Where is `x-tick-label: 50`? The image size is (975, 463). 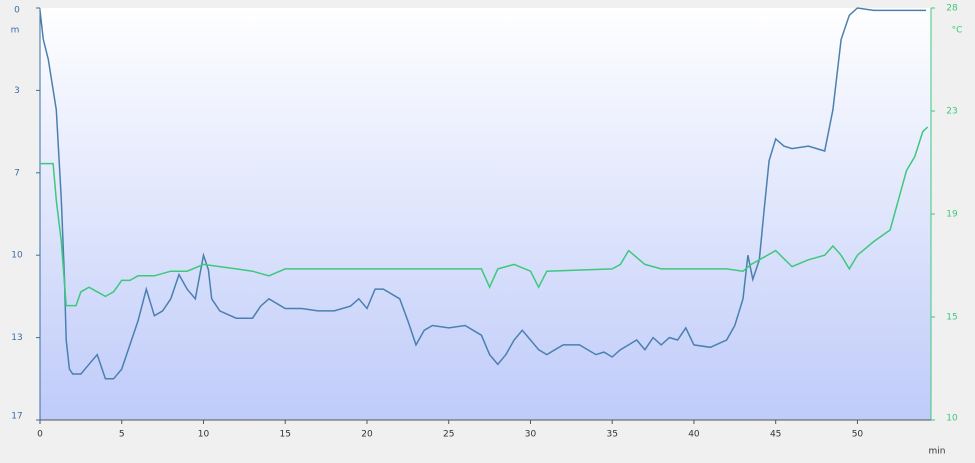
x-tick-label: 50 is located at coordinates (858, 435).